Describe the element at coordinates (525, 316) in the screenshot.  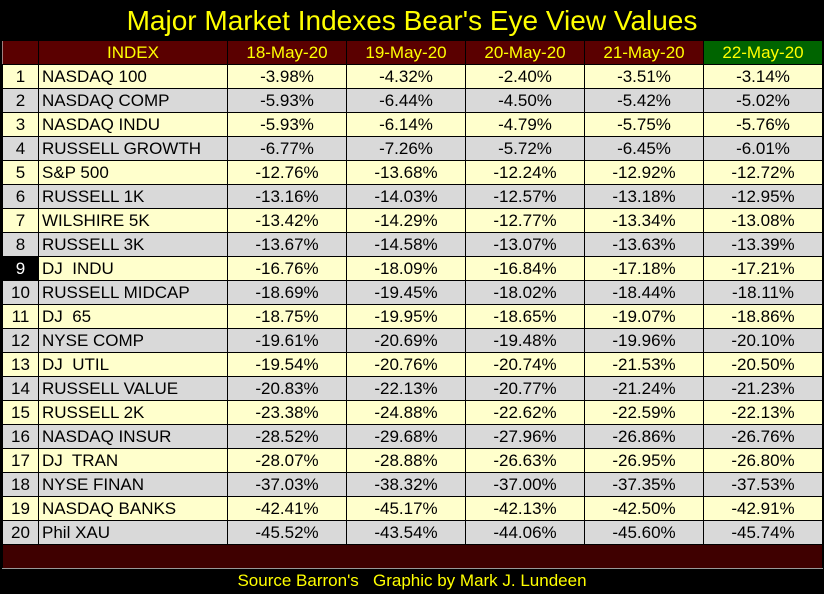
I see `value-cell: -18.65%` at that location.